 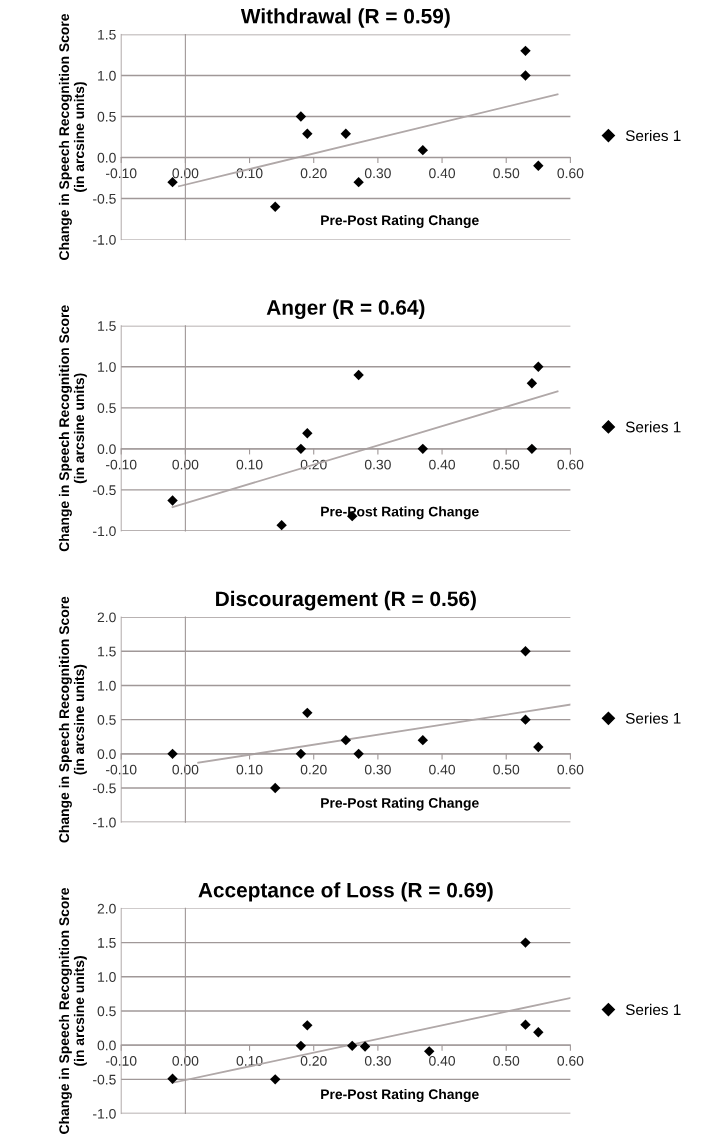 I want to click on chart-title: Anger (R = 0.64), so click(x=345, y=309).